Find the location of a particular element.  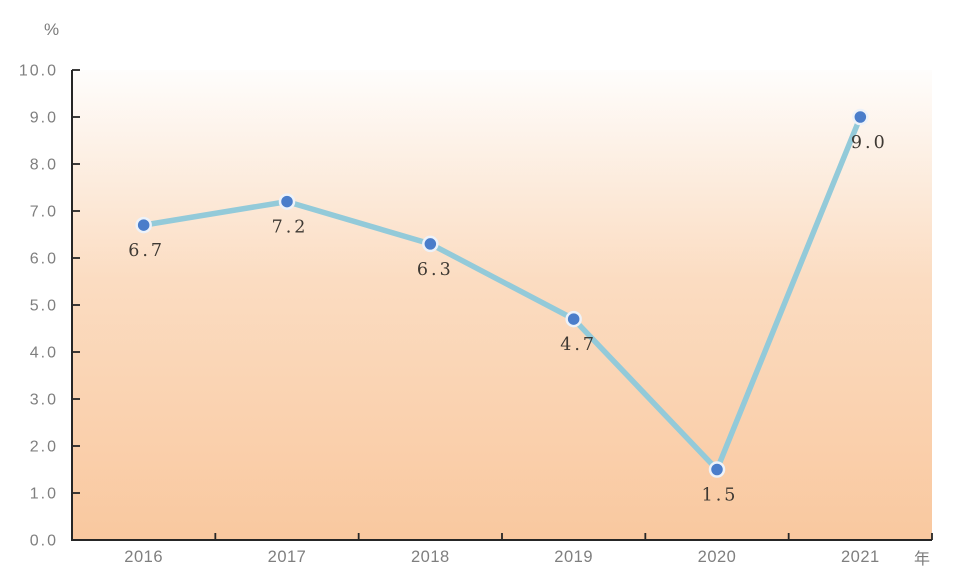

x-axis-tick-label: 2019 is located at coordinates (573, 557).